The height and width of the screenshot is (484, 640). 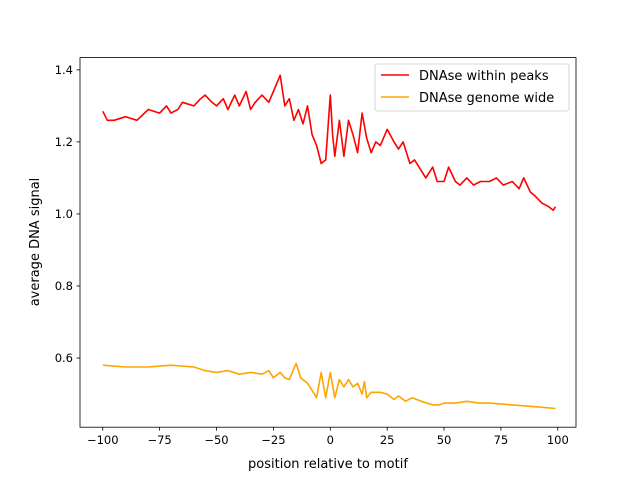 I want to click on x-tick-label: 25, so click(x=387, y=440).